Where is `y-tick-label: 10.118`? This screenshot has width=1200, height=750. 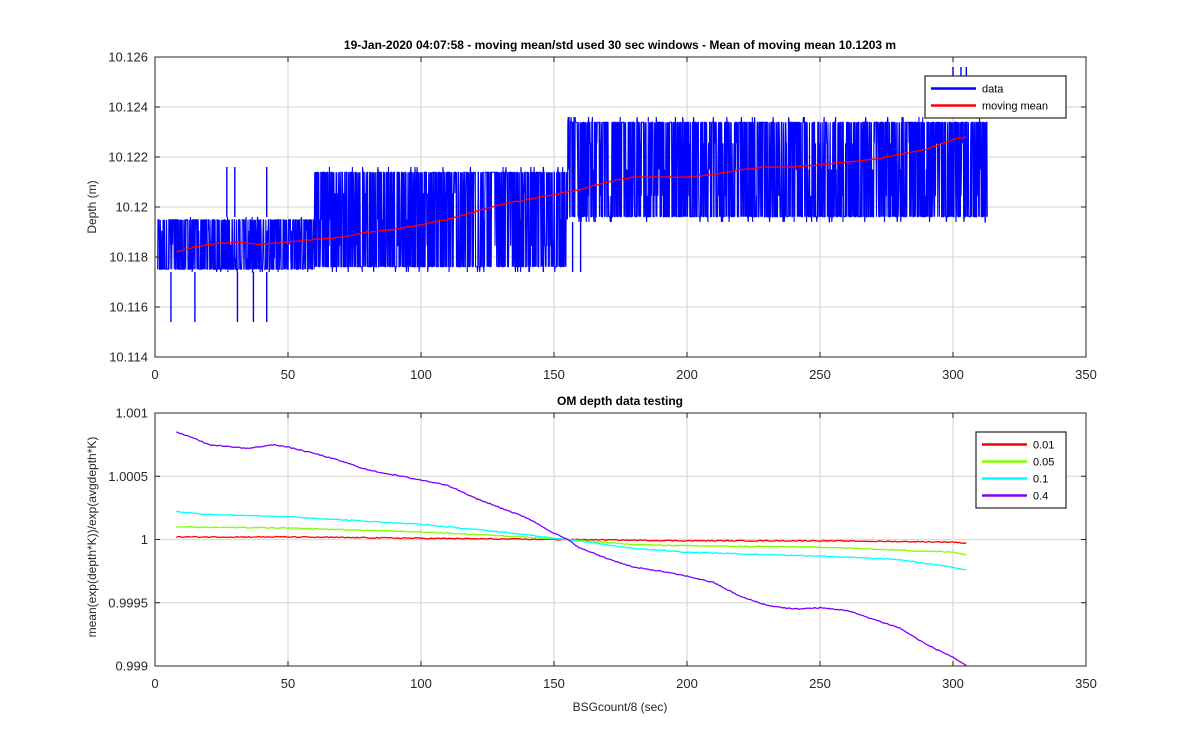
y-tick-label: 10.118 is located at coordinates (128, 257).